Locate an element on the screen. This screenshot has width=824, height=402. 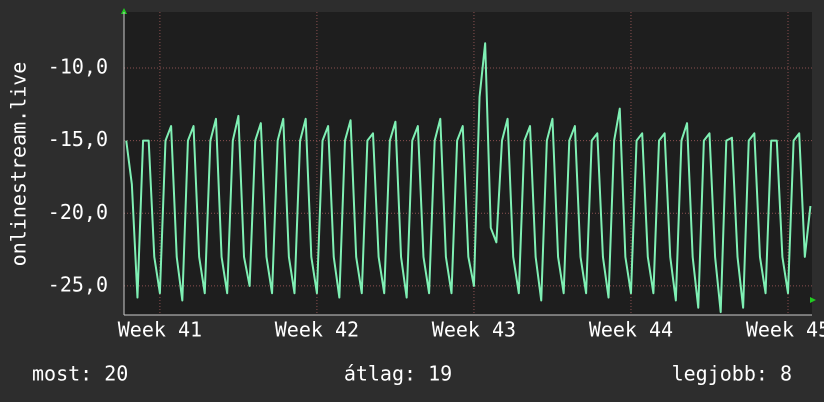
x-tick-label: Week 44 is located at coordinates (631, 330).